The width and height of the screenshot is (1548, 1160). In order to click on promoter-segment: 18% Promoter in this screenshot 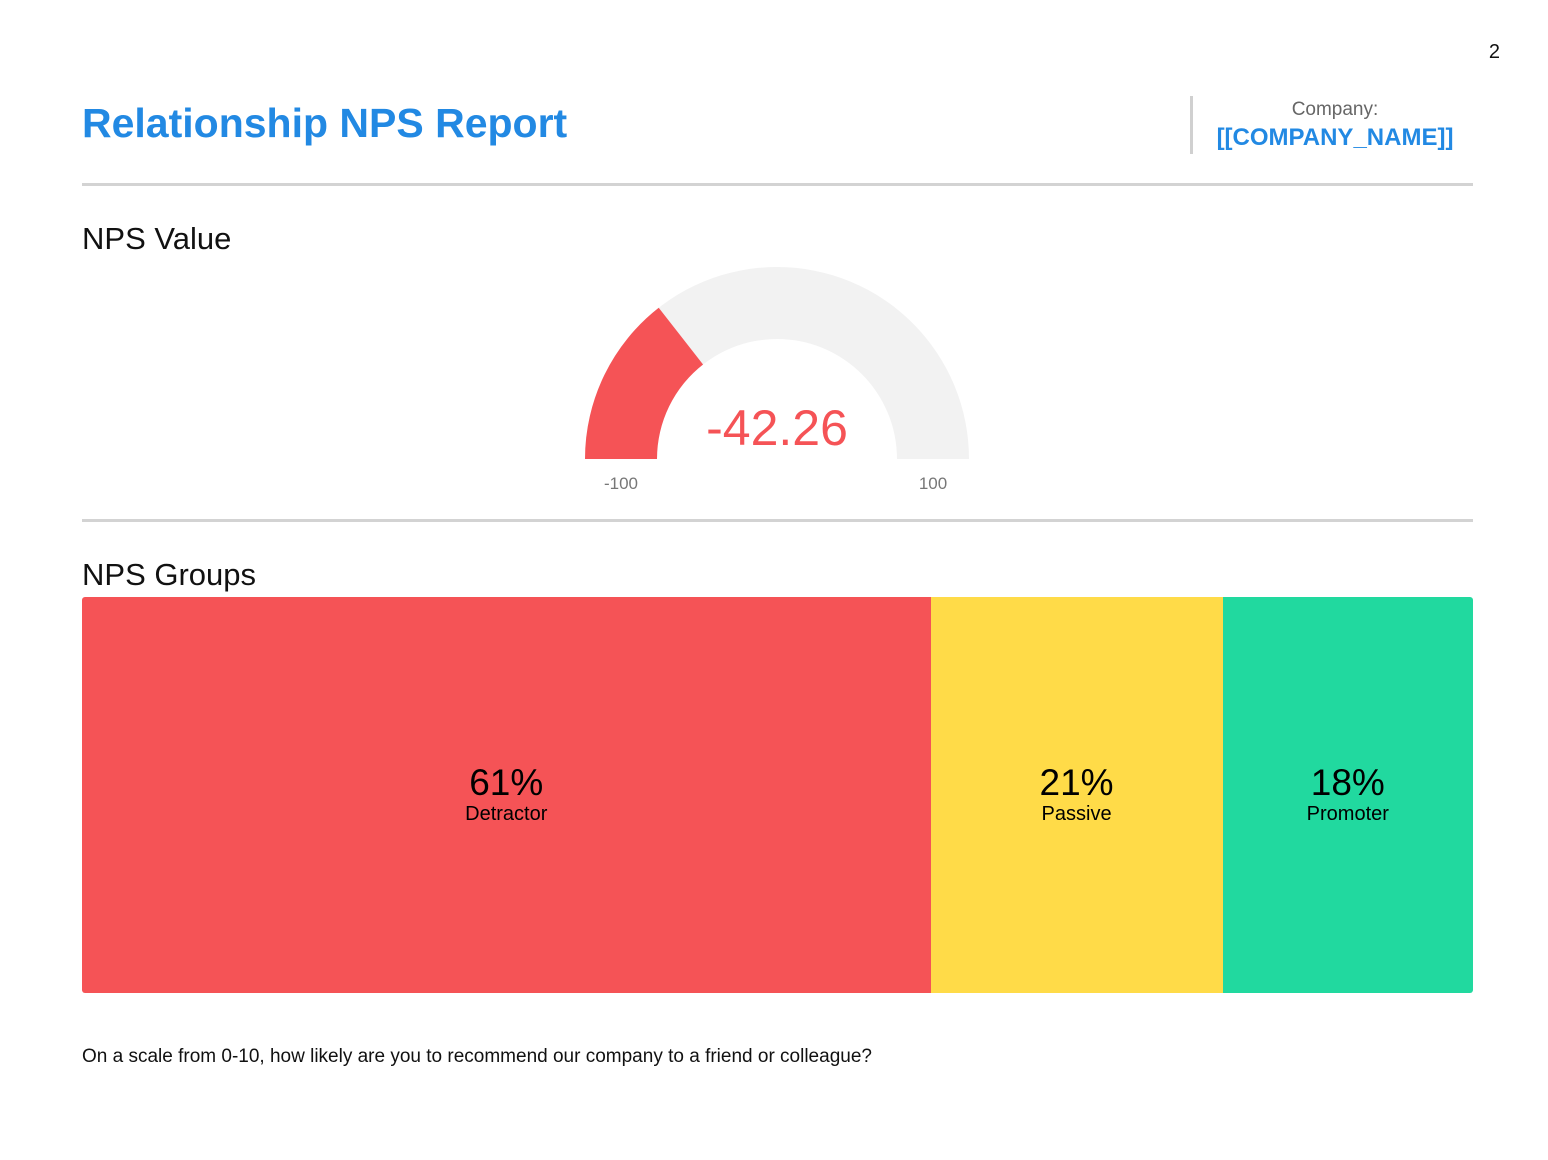, I will do `click(1347, 795)`.